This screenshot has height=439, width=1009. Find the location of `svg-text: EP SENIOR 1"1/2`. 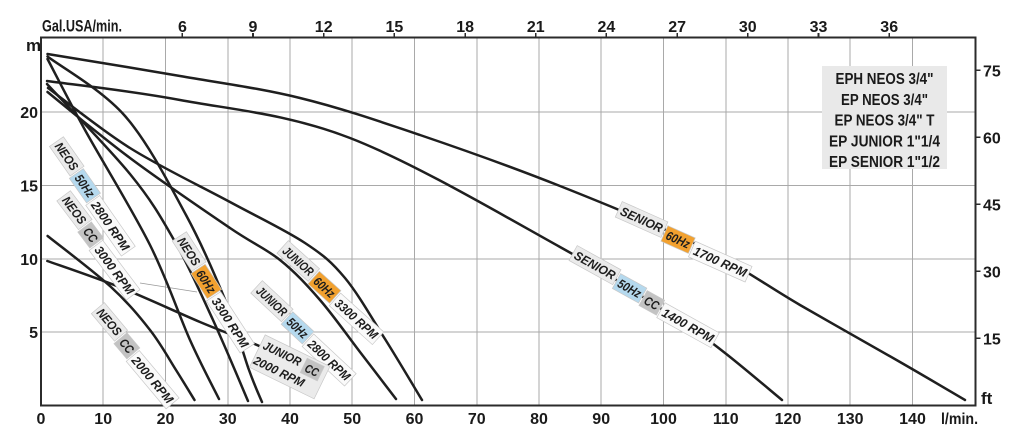

svg-text: EP SENIOR 1"1/2 is located at coordinates (884, 162).